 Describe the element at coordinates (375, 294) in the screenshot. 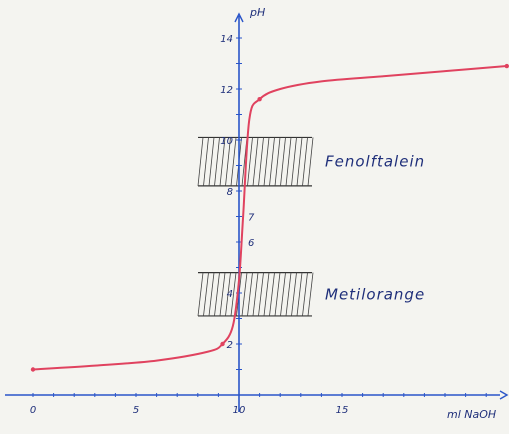

I see `indicator-label-1: Metilorange` at that location.